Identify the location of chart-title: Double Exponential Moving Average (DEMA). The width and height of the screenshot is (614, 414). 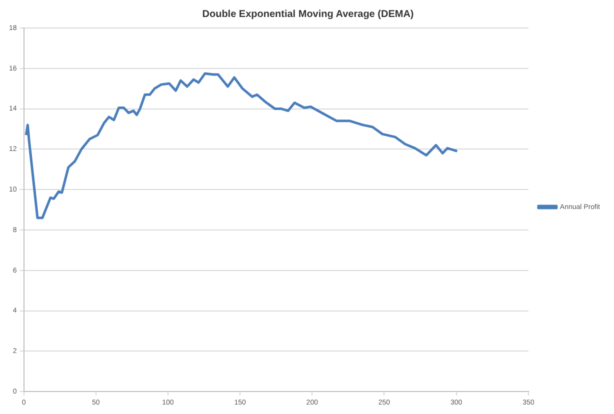
(308, 14).